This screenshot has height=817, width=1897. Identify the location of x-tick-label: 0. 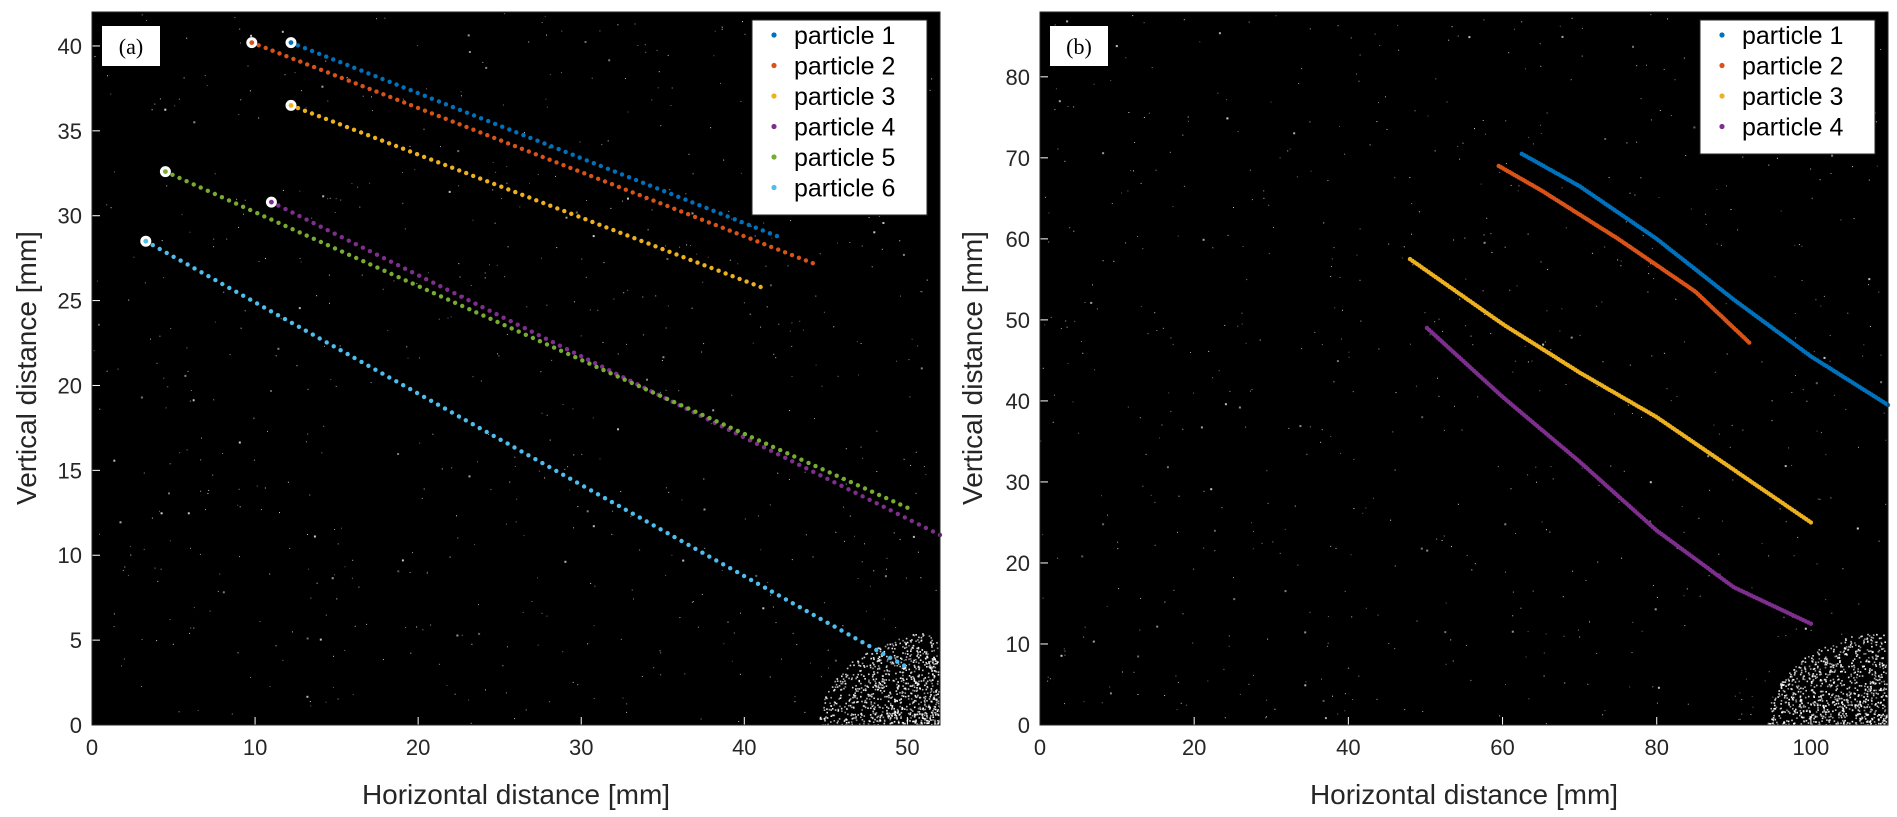
(92, 747).